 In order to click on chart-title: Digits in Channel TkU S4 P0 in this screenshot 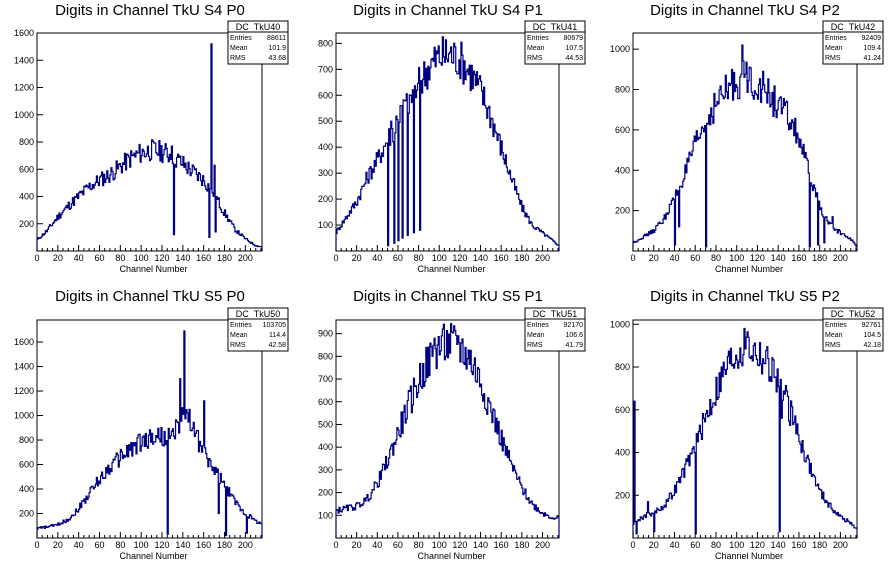, I will do `click(150, 10)`.